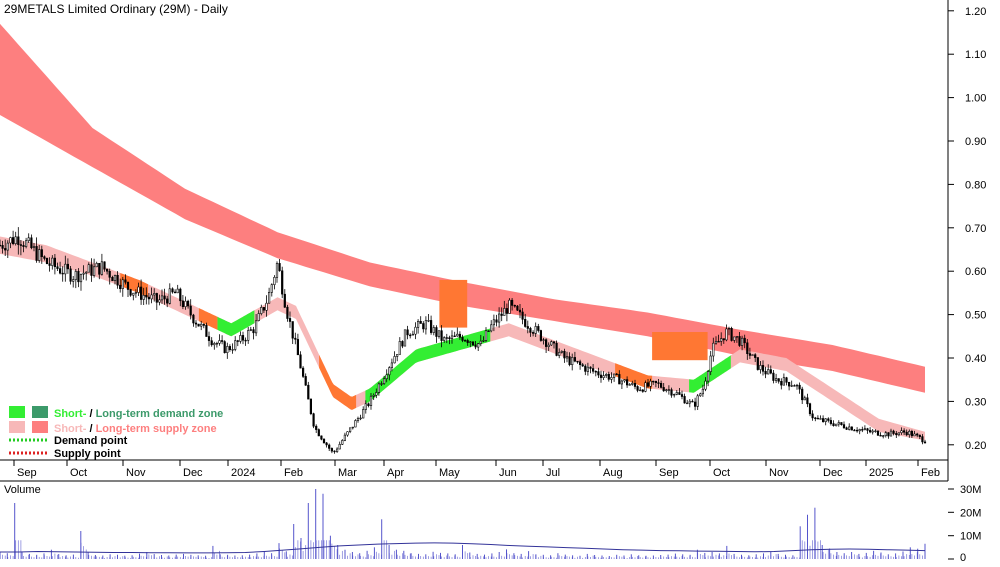 The image size is (1000, 567). What do you see at coordinates (70, 414) in the screenshot?
I see `legend-demand-short: Short-` at bounding box center [70, 414].